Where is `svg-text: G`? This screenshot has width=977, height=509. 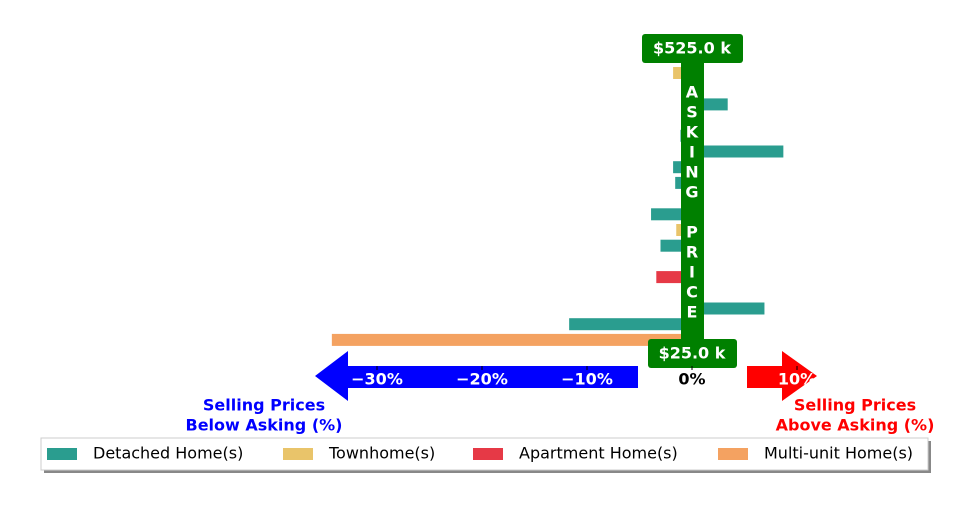
svg-text: G is located at coordinates (691, 192).